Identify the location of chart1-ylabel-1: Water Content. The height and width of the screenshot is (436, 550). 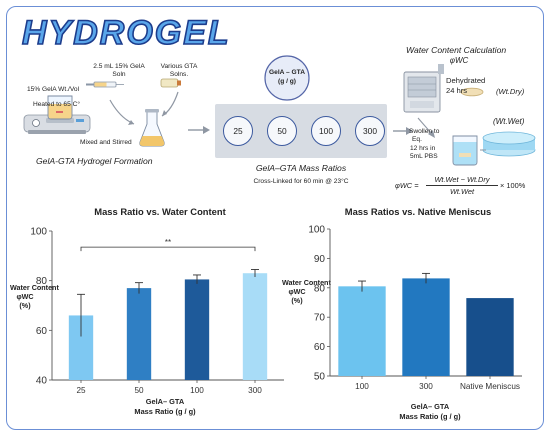
(34, 287).